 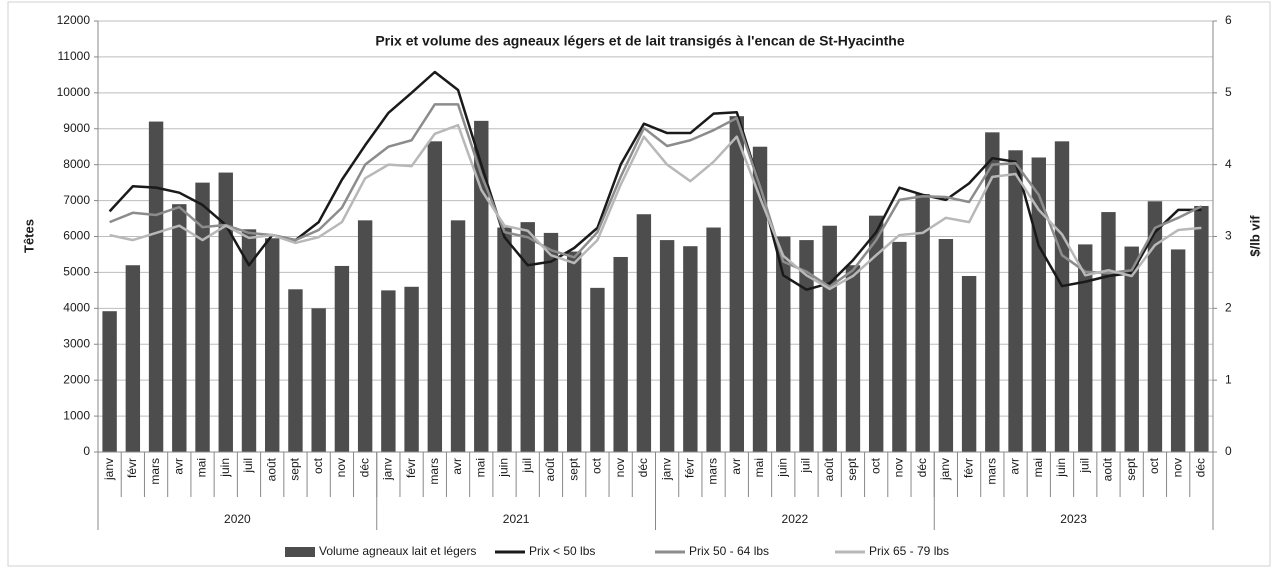 What do you see at coordinates (76, 379) in the screenshot?
I see `y-tick-label: 2000` at bounding box center [76, 379].